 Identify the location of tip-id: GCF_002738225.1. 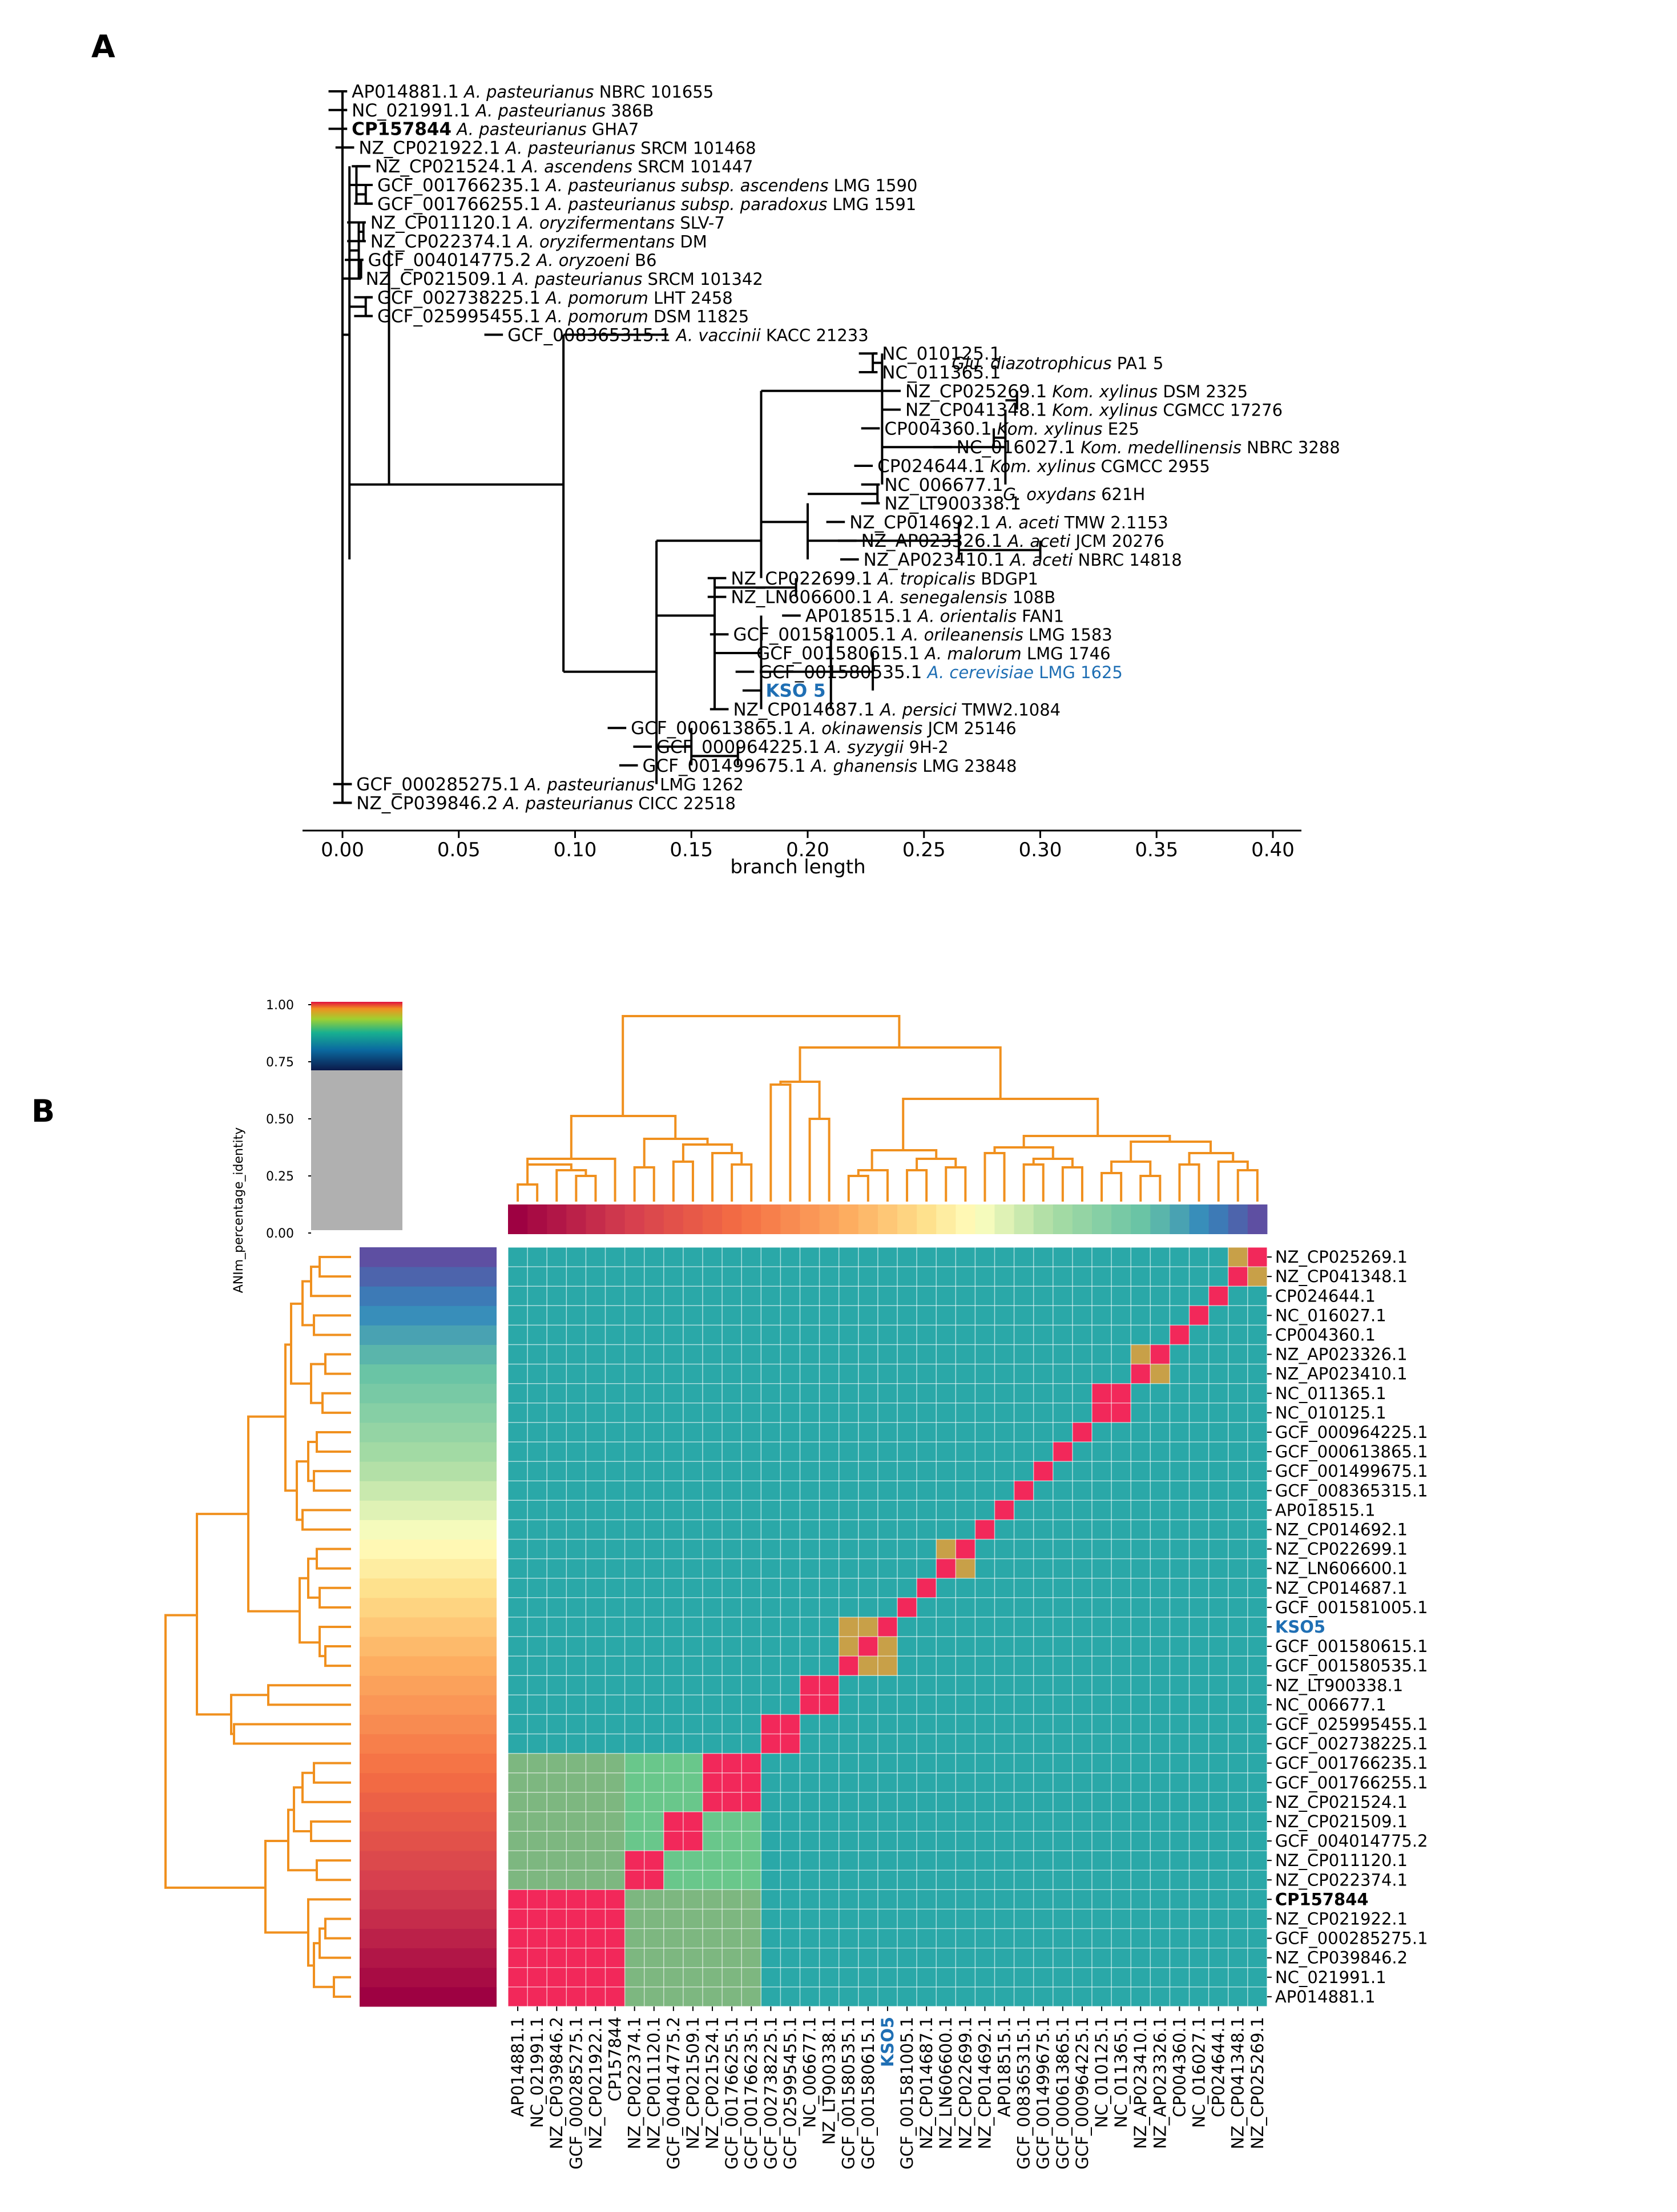
(459, 298).